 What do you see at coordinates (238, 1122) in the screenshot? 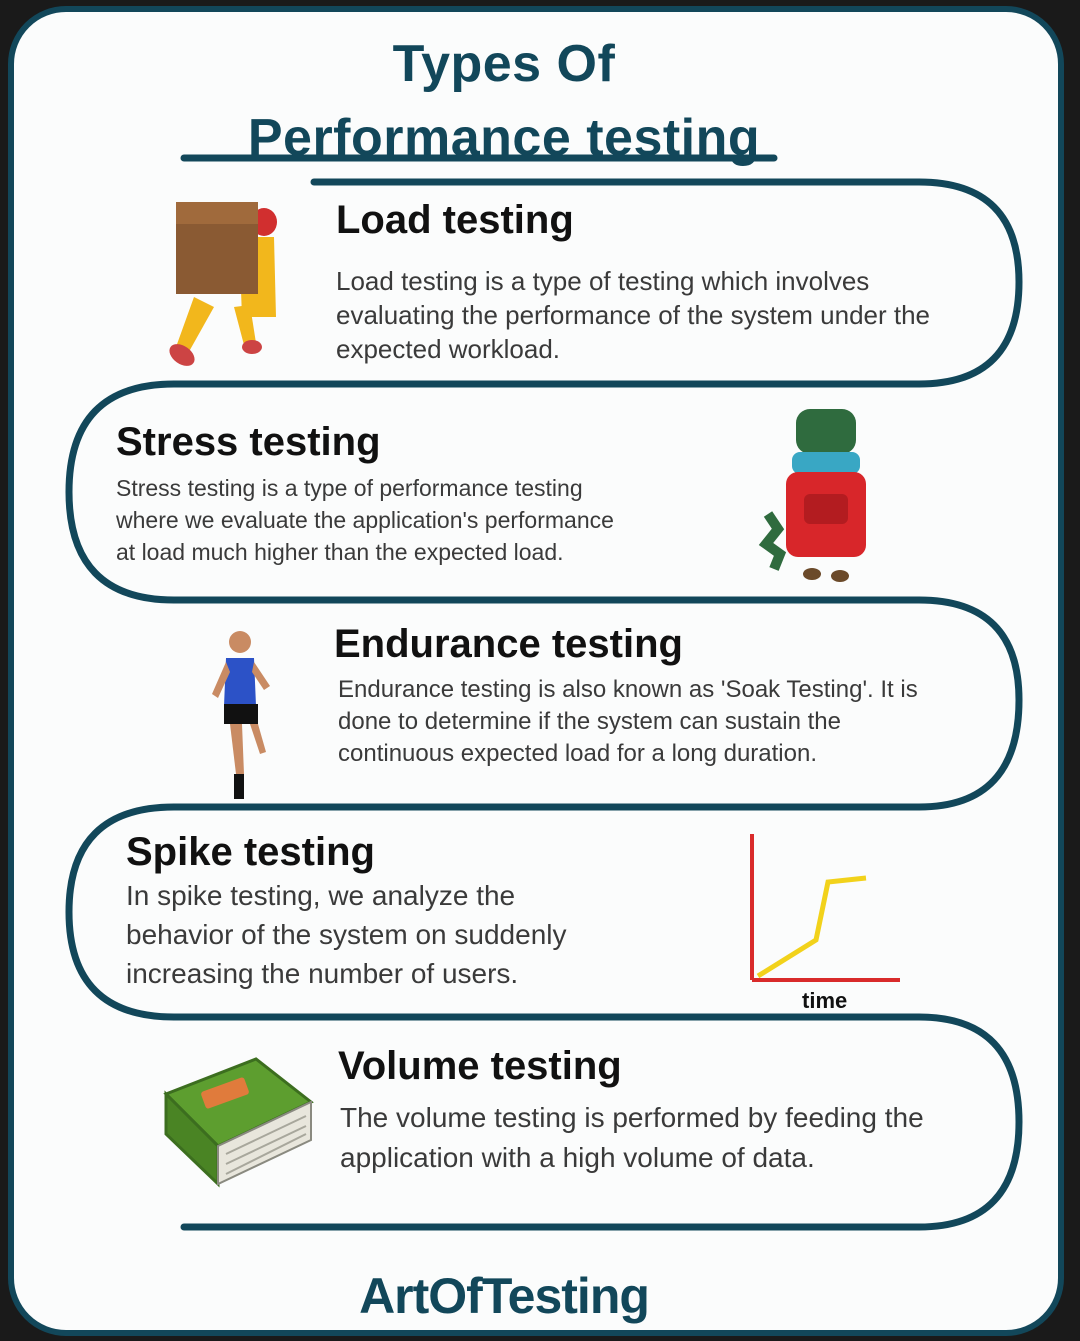
I see `book-illustration` at bounding box center [238, 1122].